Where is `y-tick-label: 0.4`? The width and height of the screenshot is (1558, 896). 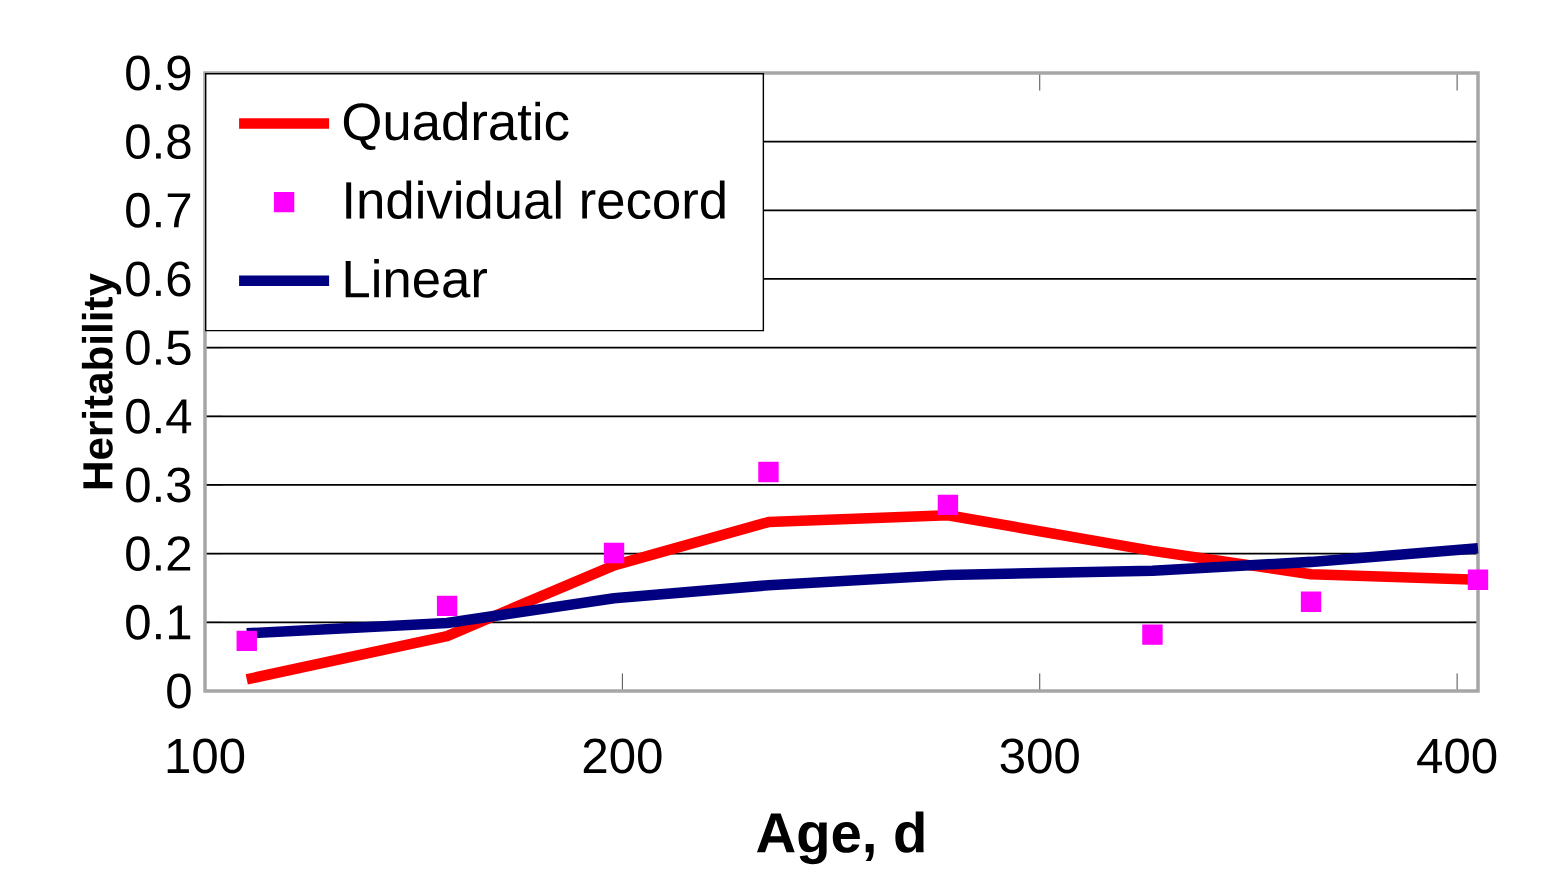 y-tick-label: 0.4 is located at coordinates (159, 416).